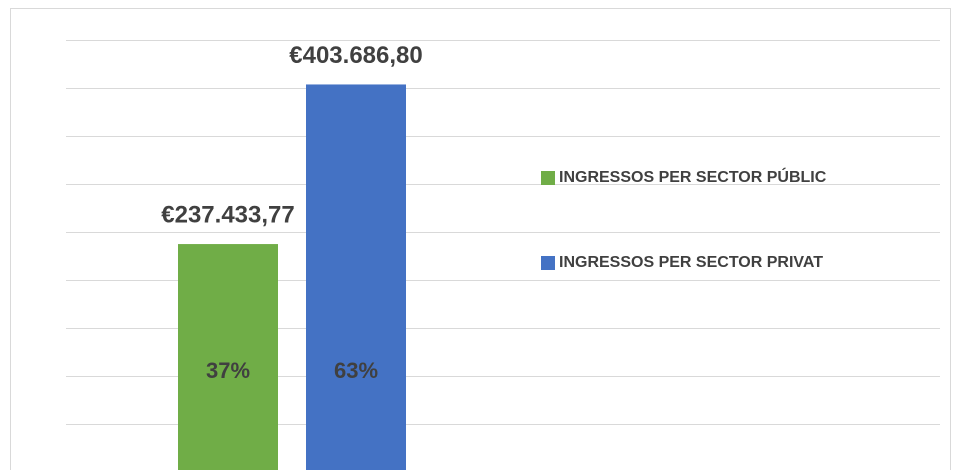 This screenshot has height=470, width=959. Describe the element at coordinates (355, 55) in the screenshot. I see `data-label: €403.686,80` at that location.